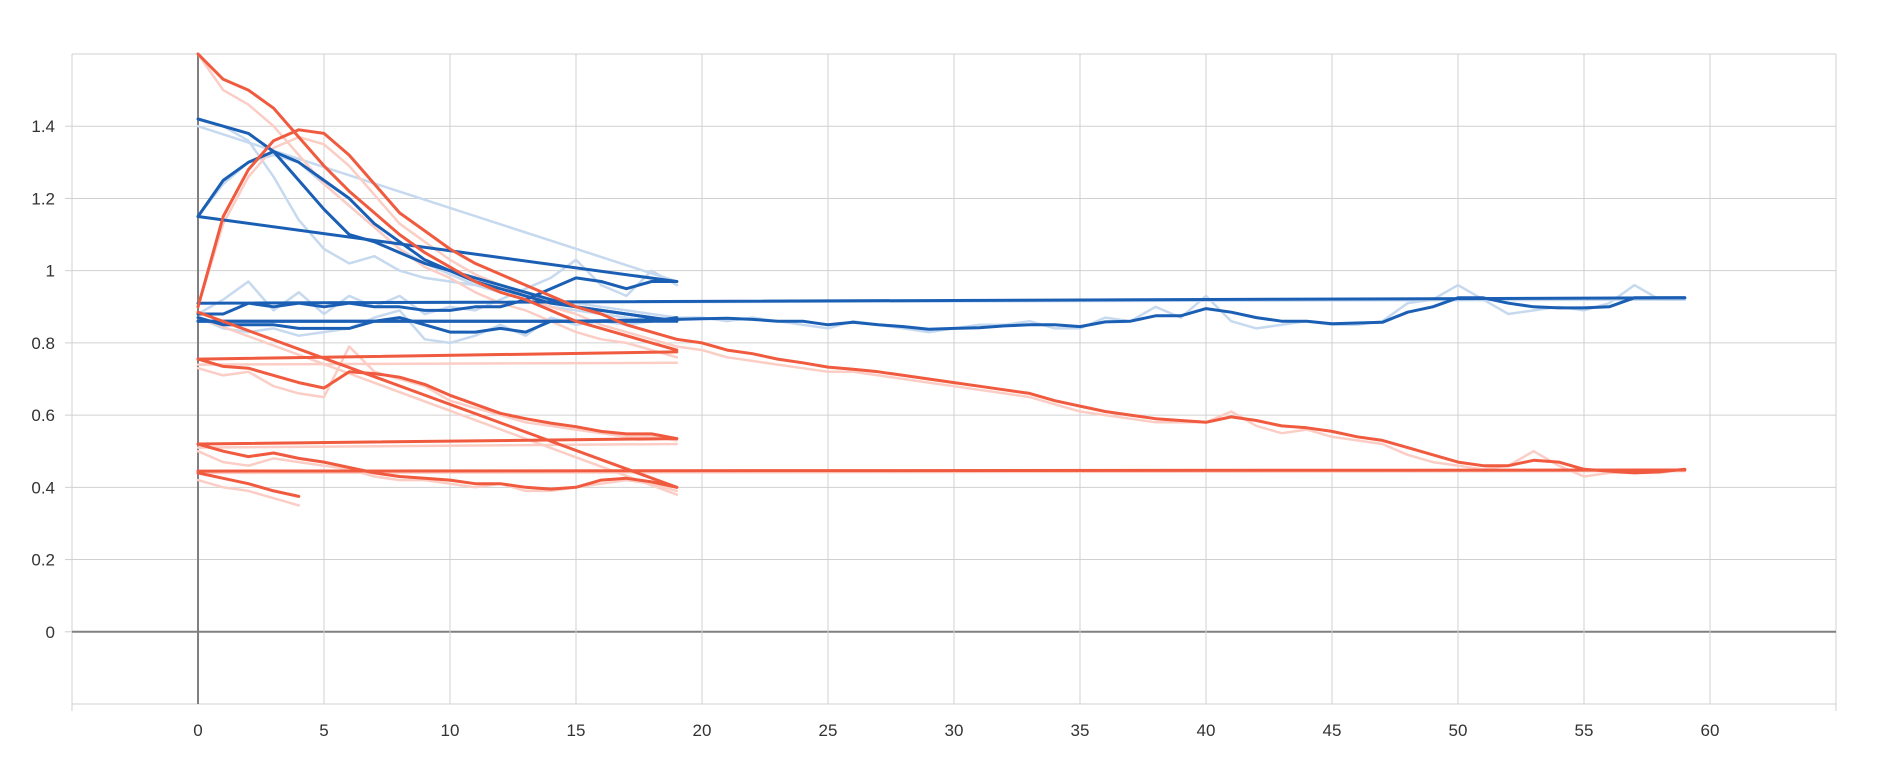  What do you see at coordinates (50, 632) in the screenshot?
I see `y-tick-label: 0` at bounding box center [50, 632].